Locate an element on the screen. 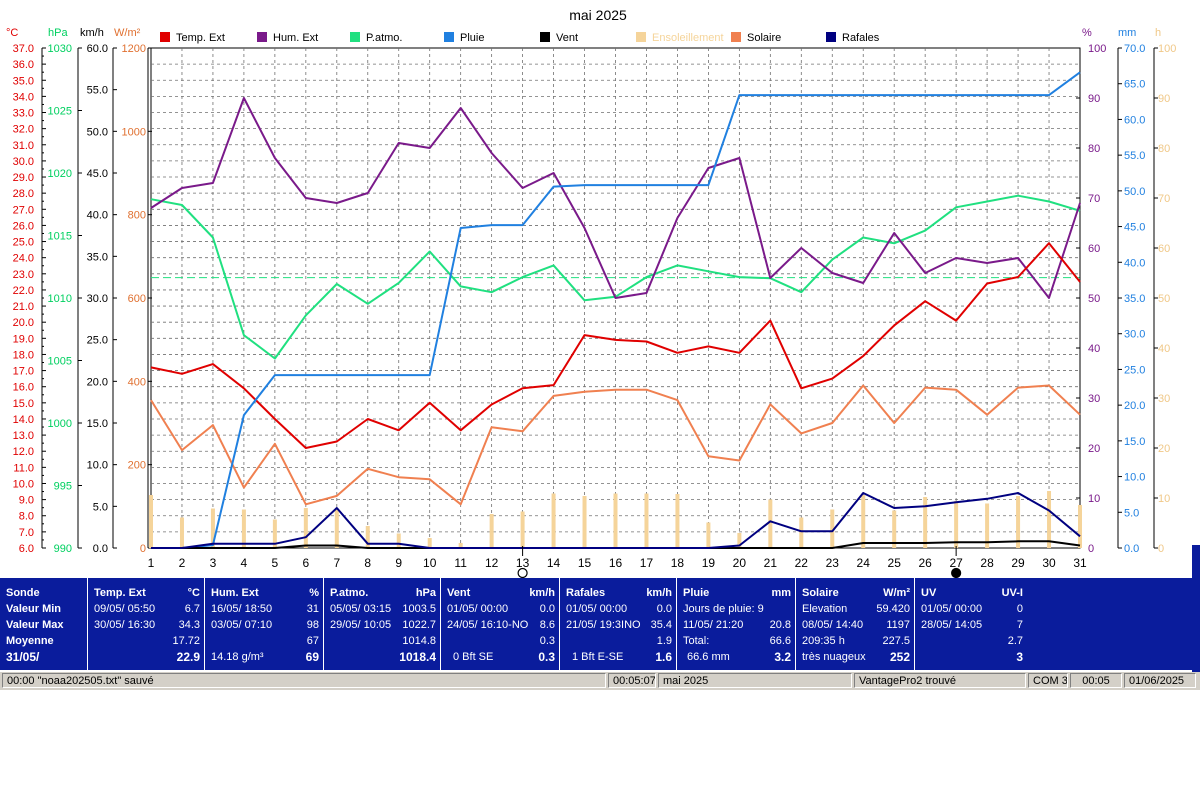 This screenshot has width=1200, height=787. gust-max-date: 21/05/ 19:3INO is located at coordinates (603, 625).